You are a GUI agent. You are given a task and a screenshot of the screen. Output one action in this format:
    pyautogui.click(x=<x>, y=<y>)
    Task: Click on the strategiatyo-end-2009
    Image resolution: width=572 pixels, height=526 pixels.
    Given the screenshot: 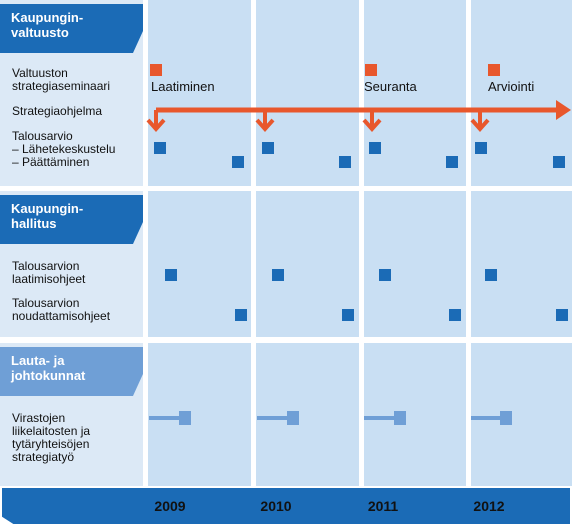 What is the action you would take?
    pyautogui.click(x=185, y=418)
    